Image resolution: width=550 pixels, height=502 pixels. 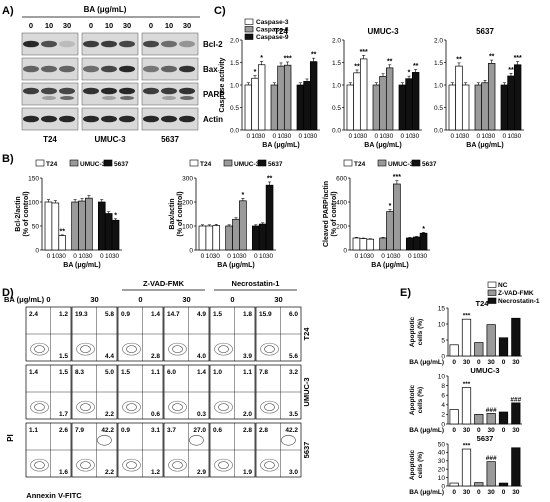 What do you see at coordinates (79, 372) in the screenshot?
I see `quadrant-value-upper-left: 8.3` at bounding box center [79, 372].